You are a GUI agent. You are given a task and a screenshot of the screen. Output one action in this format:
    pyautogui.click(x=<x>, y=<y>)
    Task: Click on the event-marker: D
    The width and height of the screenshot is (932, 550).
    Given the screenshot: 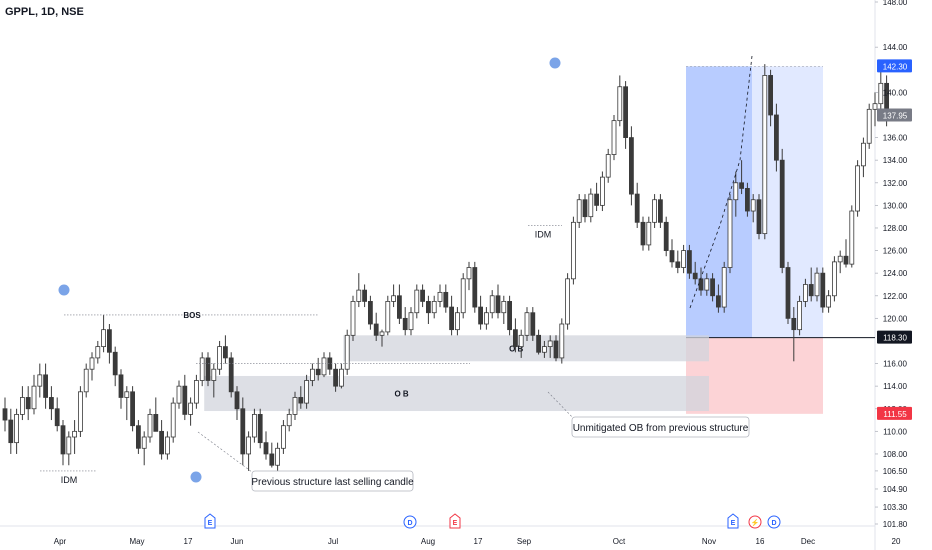 What is the action you would take?
    pyautogui.click(x=410, y=522)
    